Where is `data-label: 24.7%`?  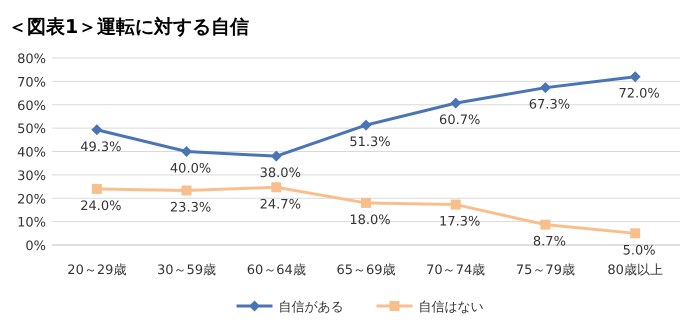
data-label: 24.7% is located at coordinates (280, 204).